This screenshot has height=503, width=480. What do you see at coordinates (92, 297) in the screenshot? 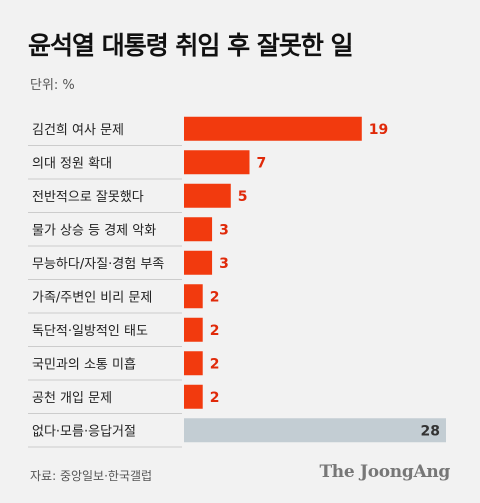
I see `category-label: 가족/주변인 비리 문제` at bounding box center [92, 297].